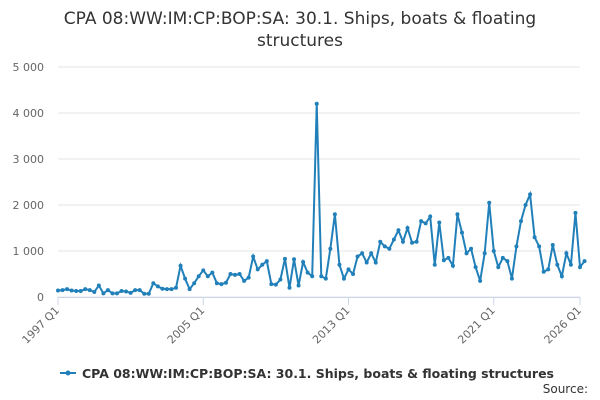  Describe the element at coordinates (41, 325) in the screenshot. I see `x-tick-label: 1997 Q1` at that location.